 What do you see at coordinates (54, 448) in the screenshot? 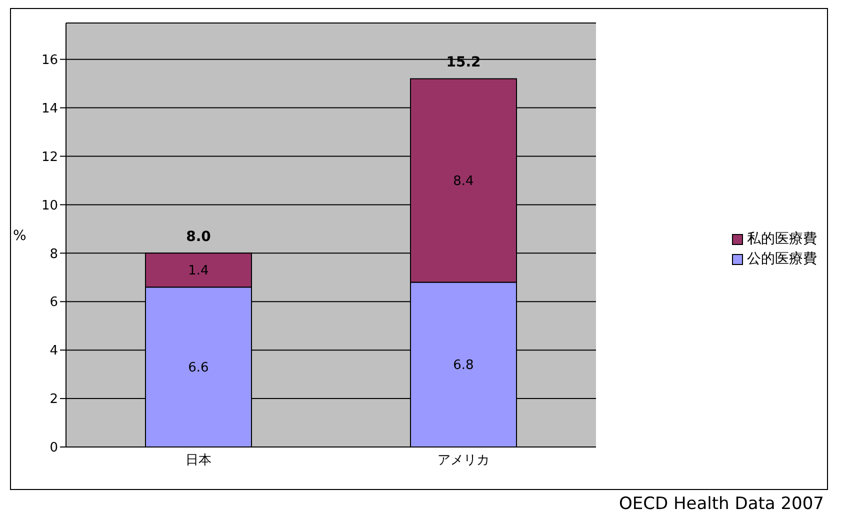
I see `y-tick-label: 0` at bounding box center [54, 448].